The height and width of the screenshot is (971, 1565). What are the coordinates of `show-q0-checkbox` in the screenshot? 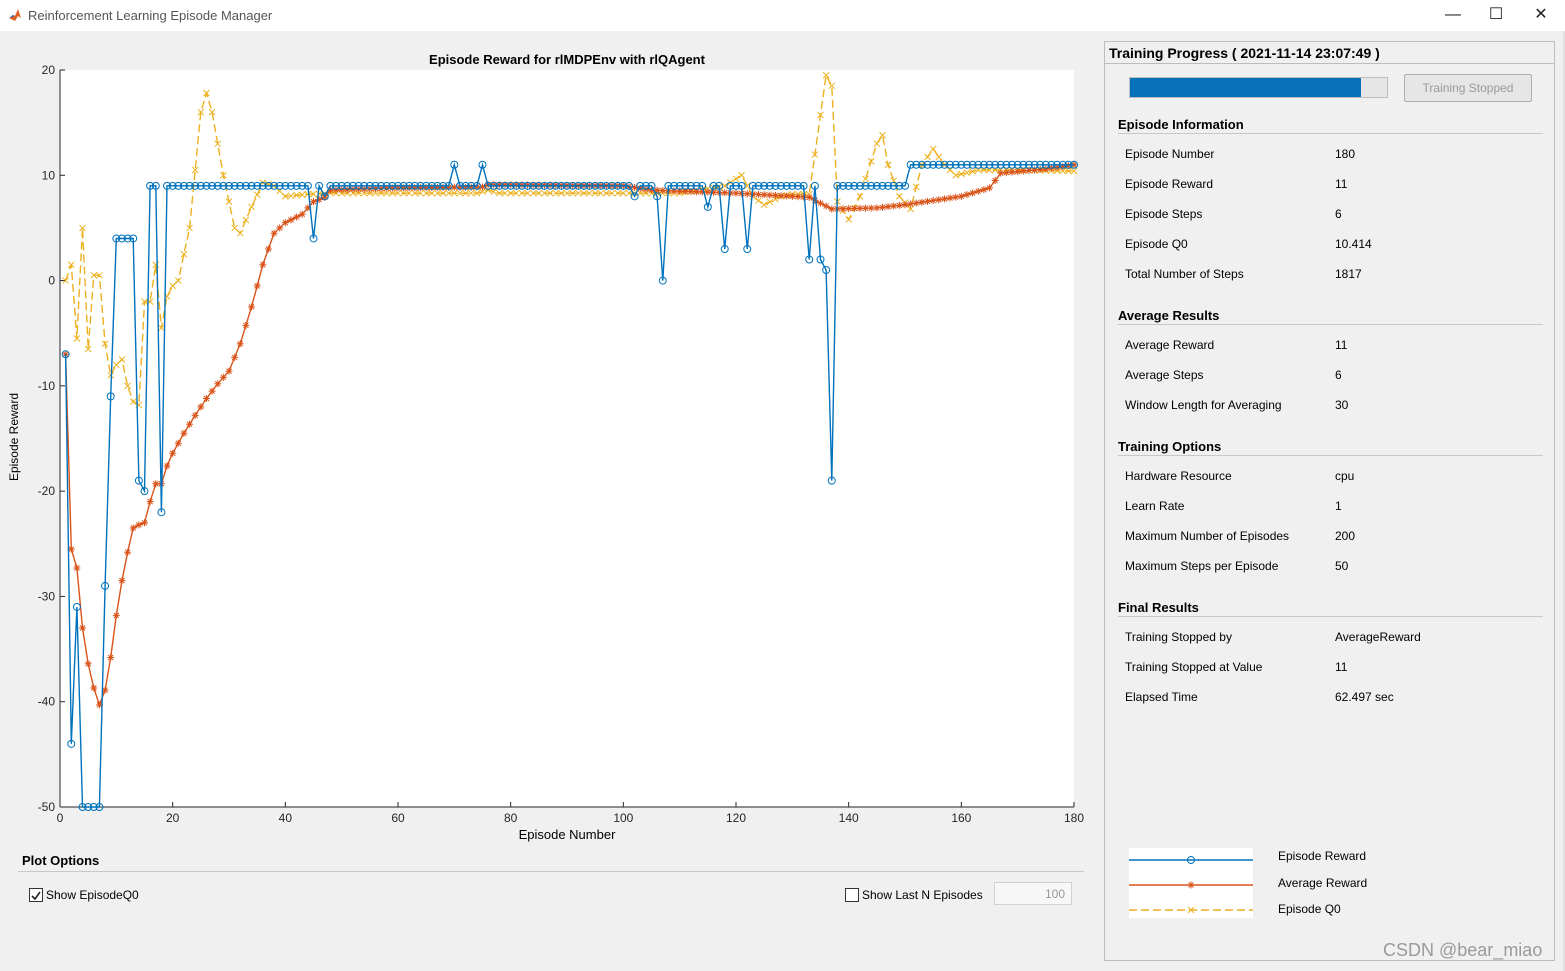 It's located at (36, 895).